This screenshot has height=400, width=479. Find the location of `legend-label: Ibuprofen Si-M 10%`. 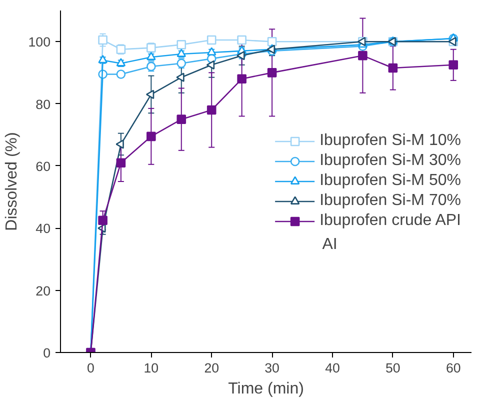

legend-label: Ibuprofen Si-M 10% is located at coordinates (390, 141).